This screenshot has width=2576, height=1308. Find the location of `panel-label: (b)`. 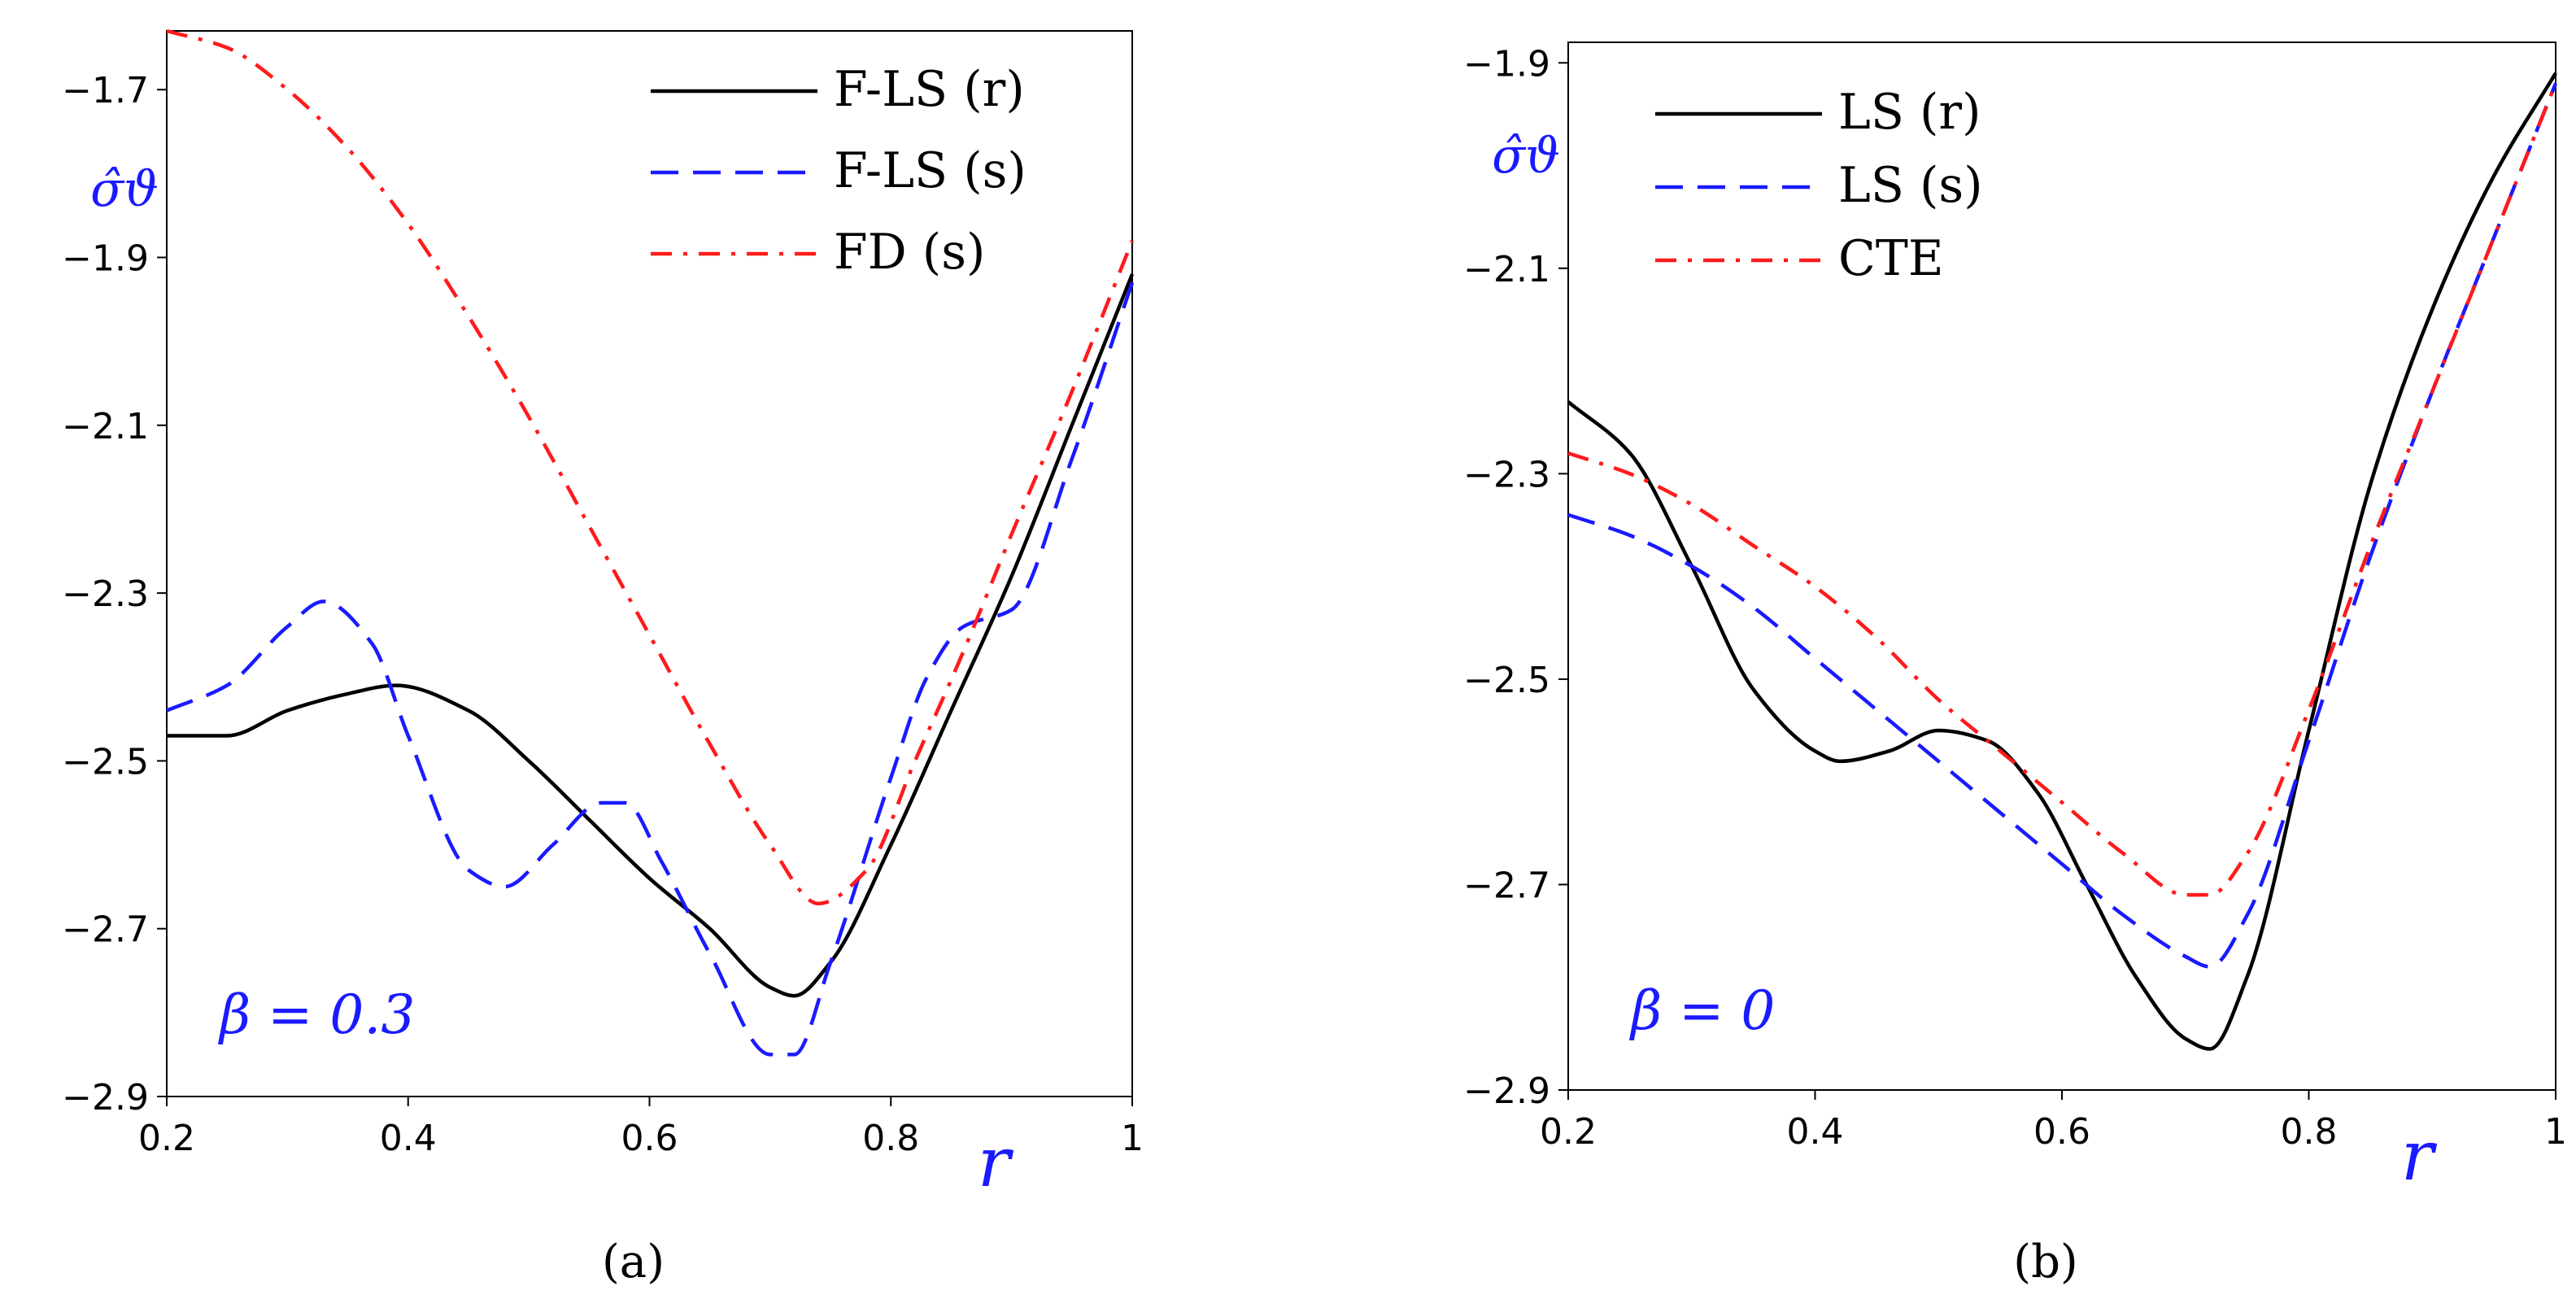

panel-label: (b) is located at coordinates (2045, 1262).